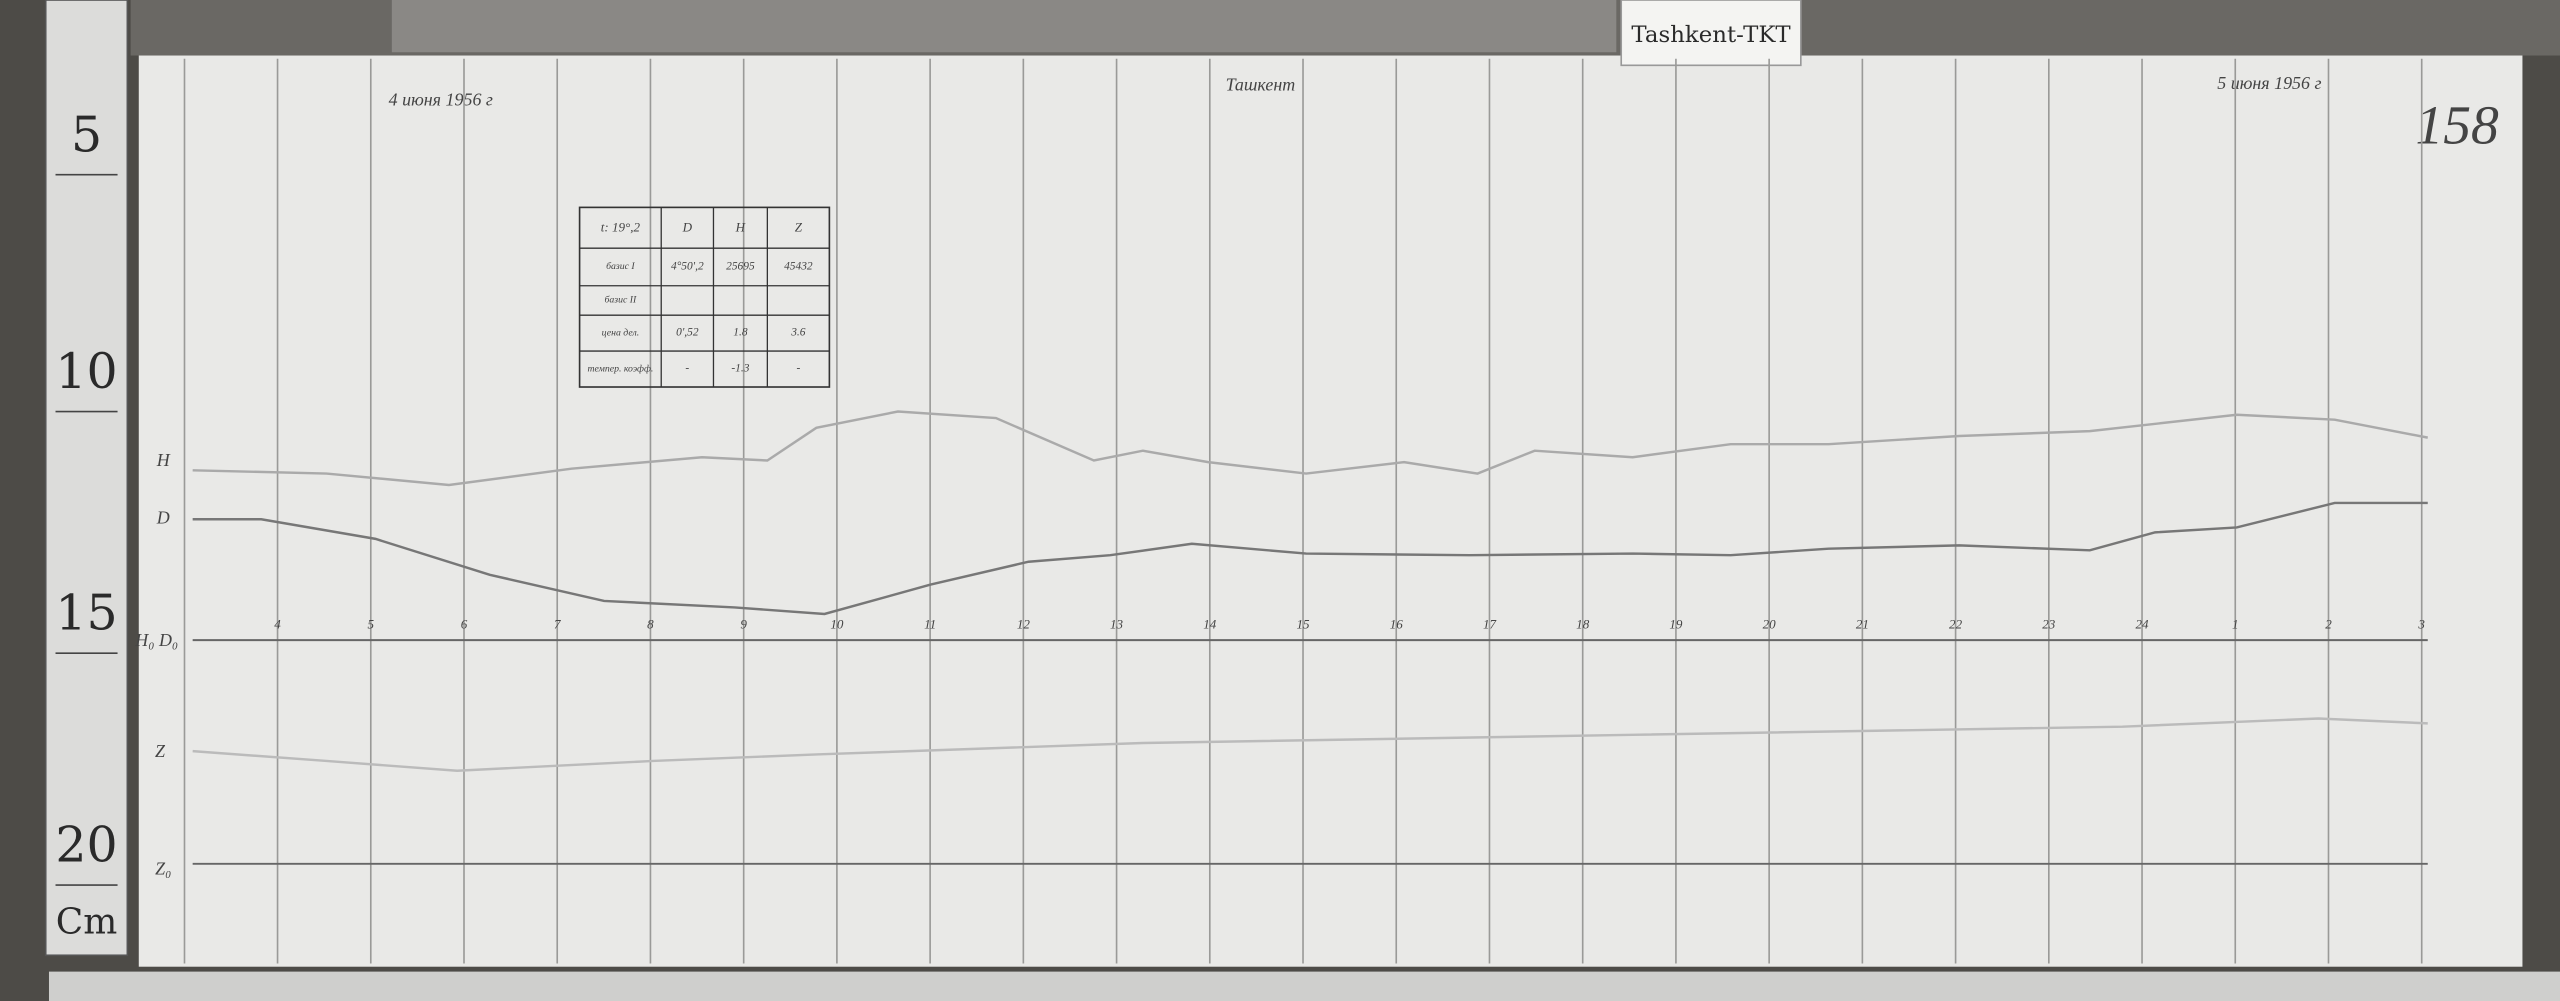 This screenshot has height=1001, width=2560. I want to click on trace-label: D, so click(163, 517).